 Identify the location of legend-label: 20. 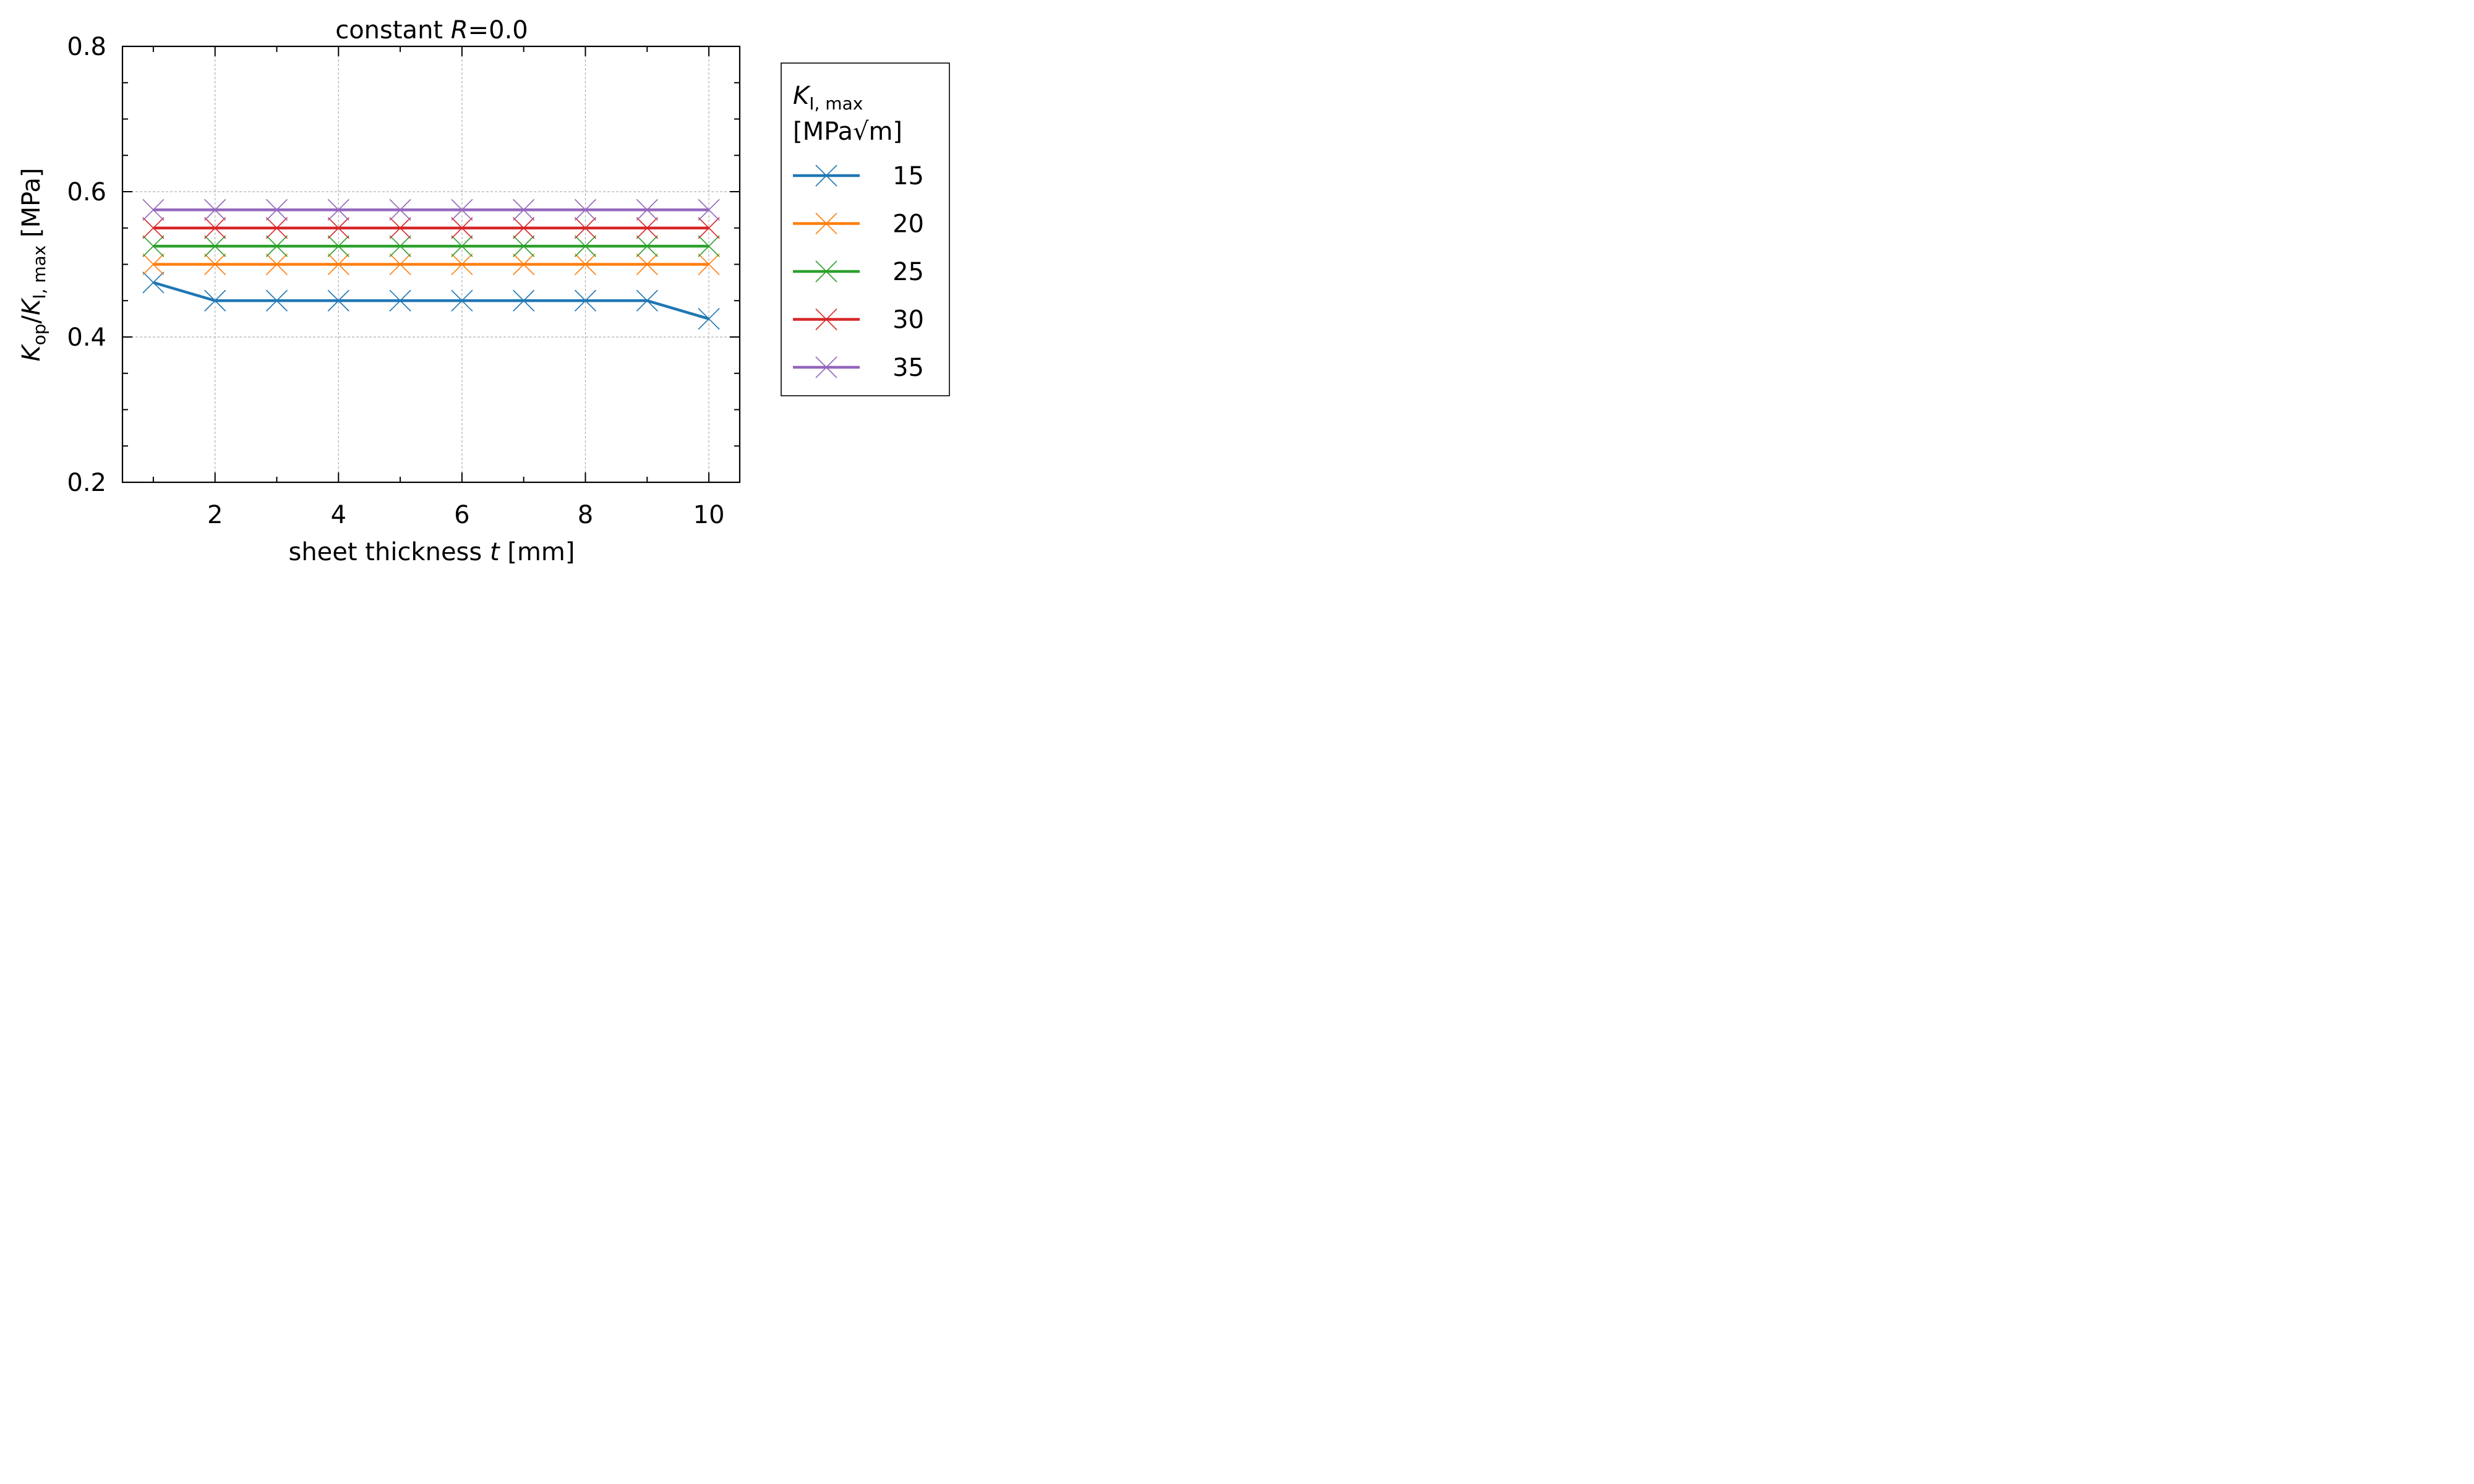
(908, 224).